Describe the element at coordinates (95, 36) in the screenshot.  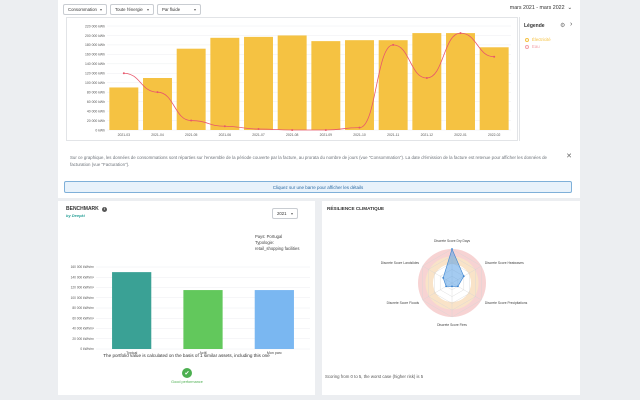
I see `y-tick-label: 200 000 kWh` at that location.